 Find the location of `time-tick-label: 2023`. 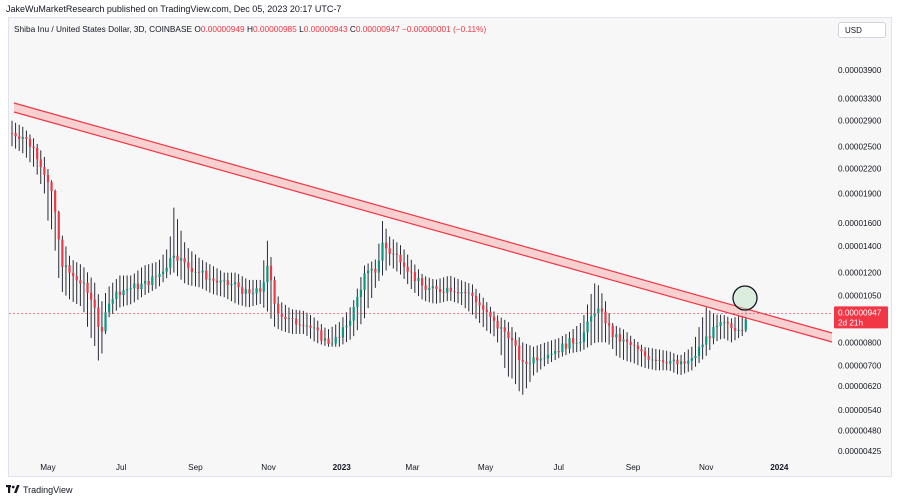

time-tick-label: 2023 is located at coordinates (342, 467).